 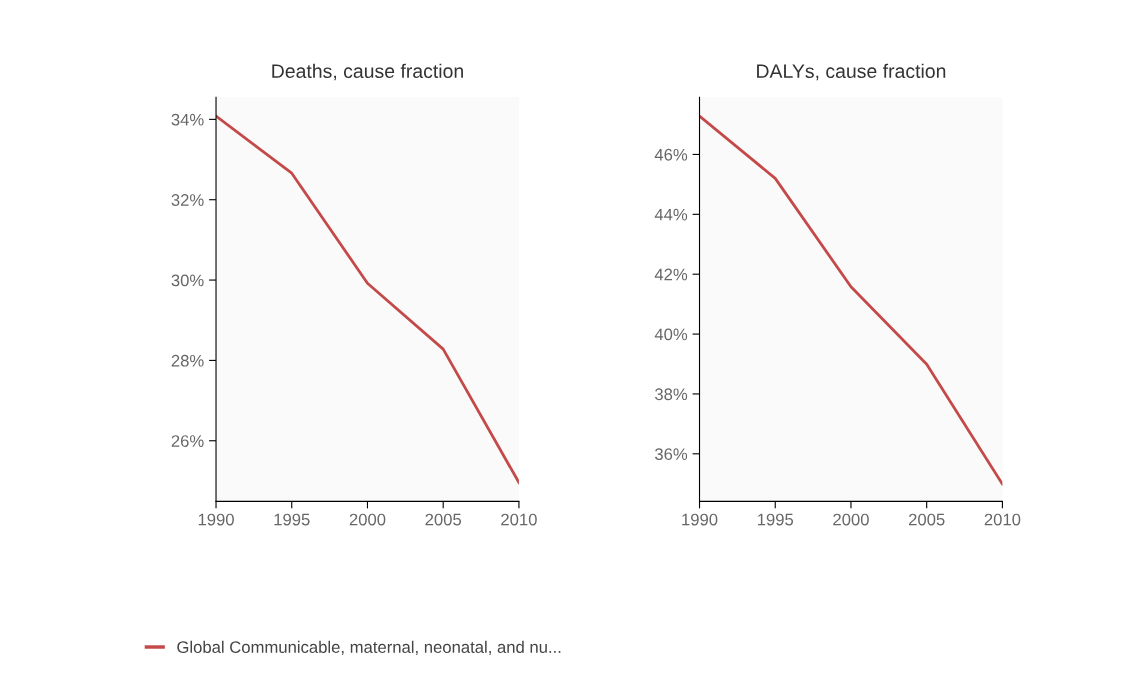 I want to click on y-tick-label: 26%, so click(x=187, y=441).